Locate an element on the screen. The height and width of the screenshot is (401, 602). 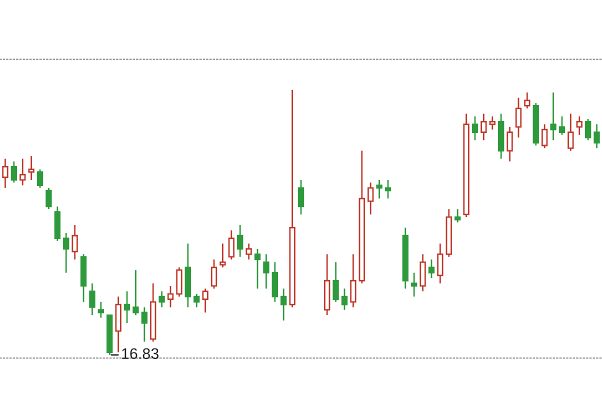
annotation: 16.83 is located at coordinates (140, 354).